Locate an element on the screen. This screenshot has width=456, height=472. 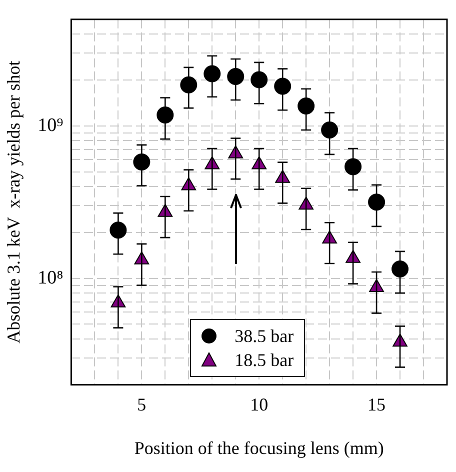
x-tick-label: 5 is located at coordinates (141, 404).